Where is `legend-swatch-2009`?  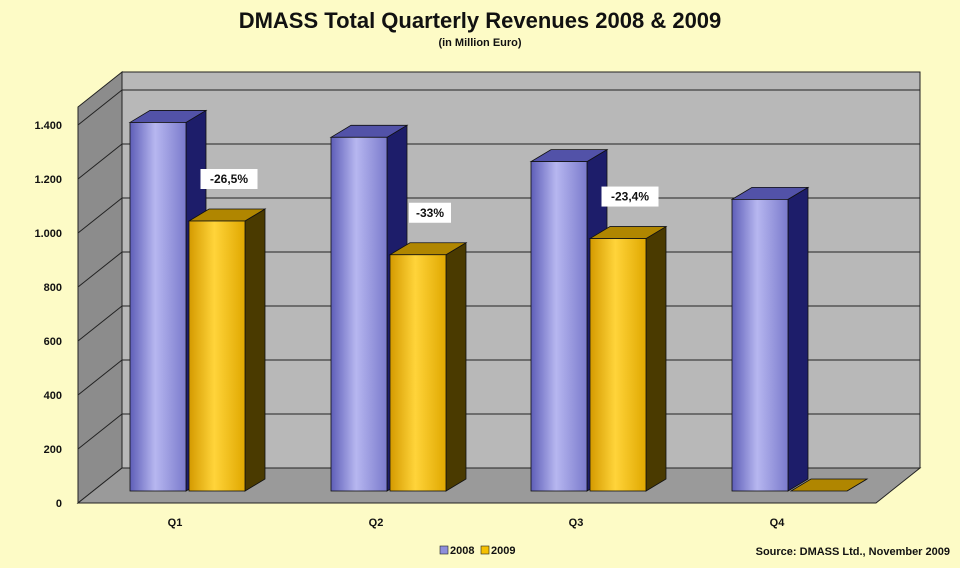 legend-swatch-2009 is located at coordinates (485, 550).